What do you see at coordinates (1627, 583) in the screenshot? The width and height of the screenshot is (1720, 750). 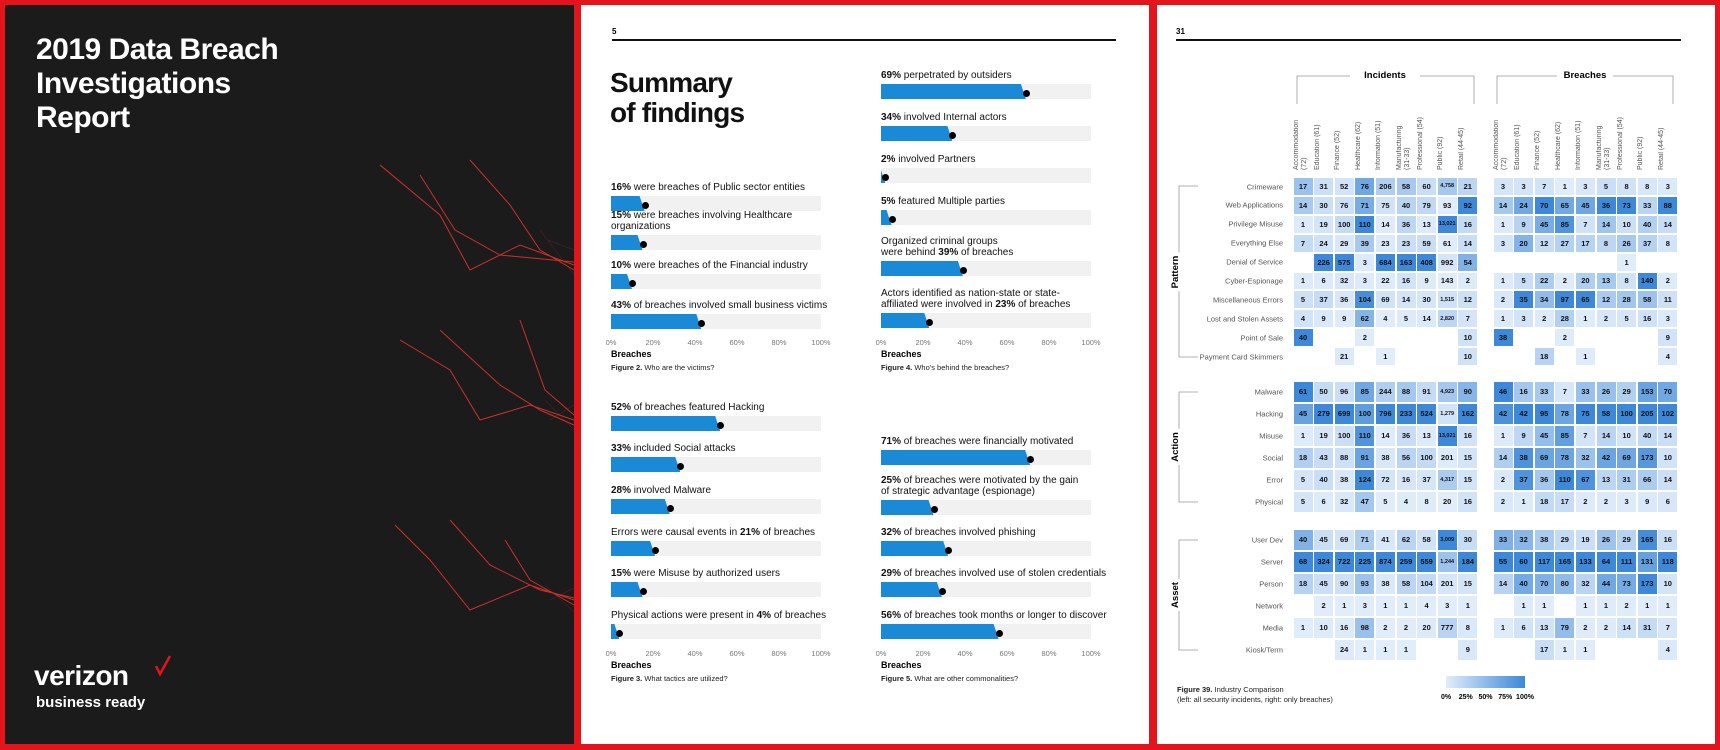 I see `heatmap-cell: 73` at bounding box center [1627, 583].